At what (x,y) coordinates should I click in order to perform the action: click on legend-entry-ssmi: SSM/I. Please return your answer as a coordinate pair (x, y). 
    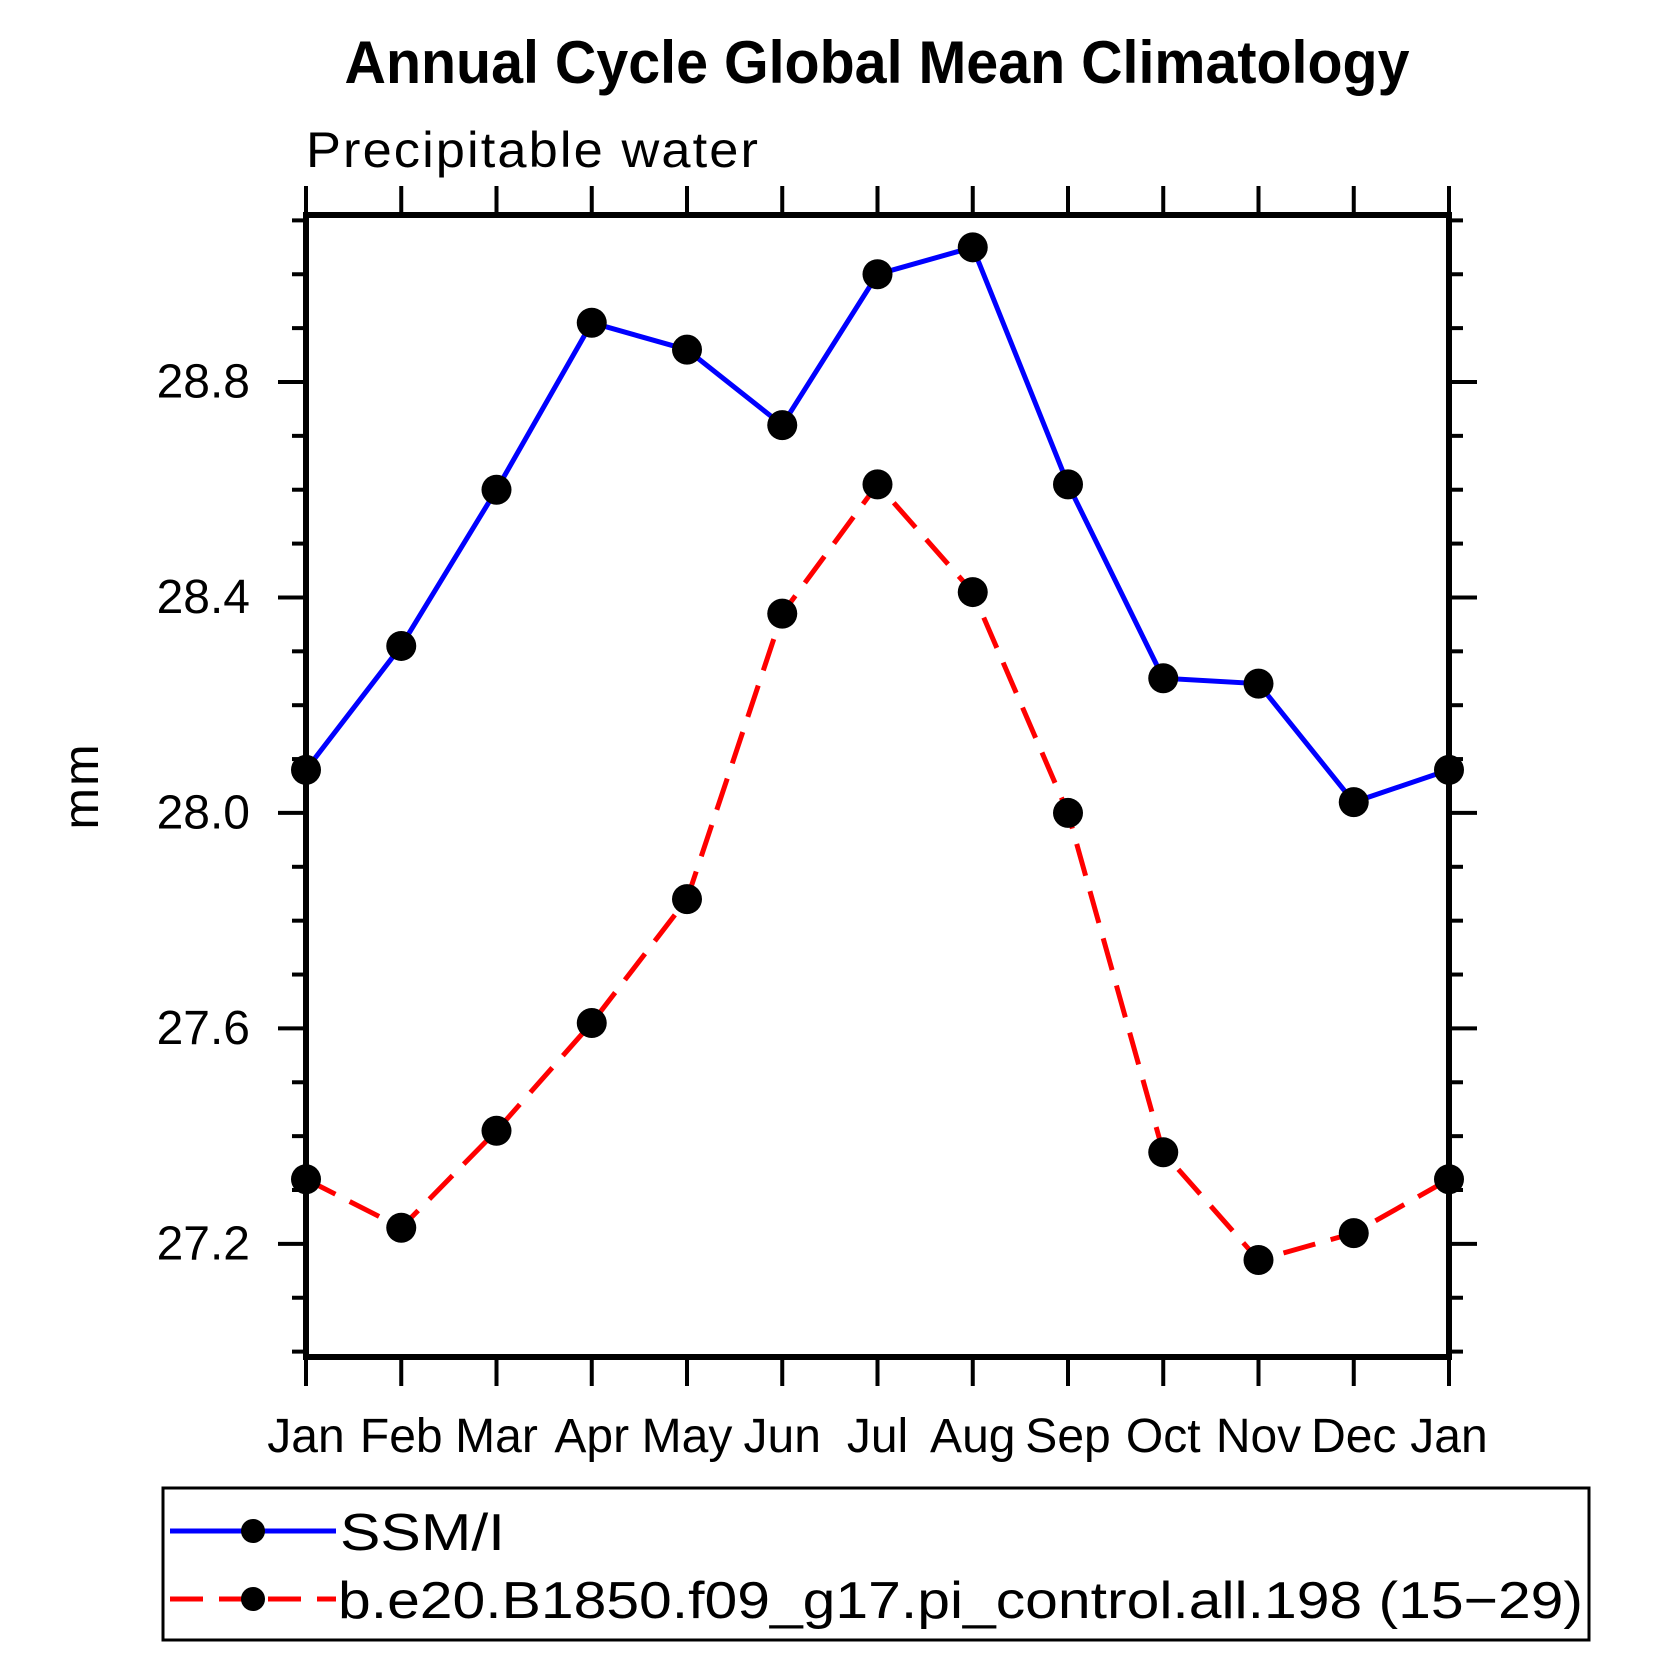
    Looking at the image, I should click on (337, 1533).